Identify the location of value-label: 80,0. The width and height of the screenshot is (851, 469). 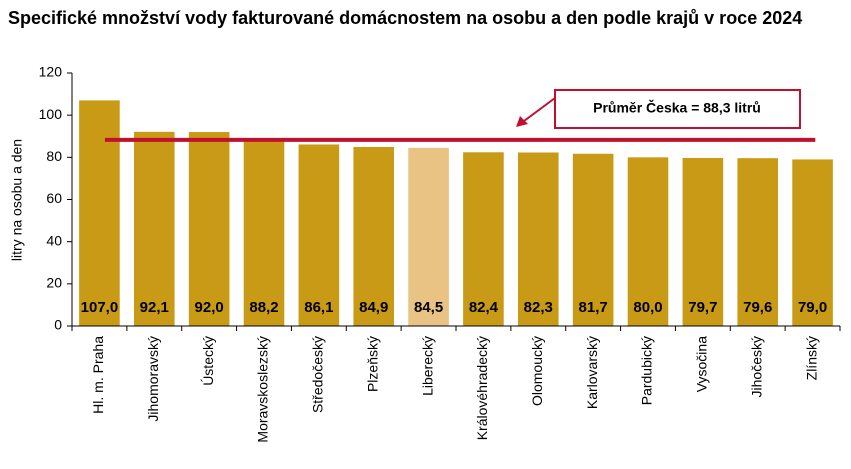
(647, 307).